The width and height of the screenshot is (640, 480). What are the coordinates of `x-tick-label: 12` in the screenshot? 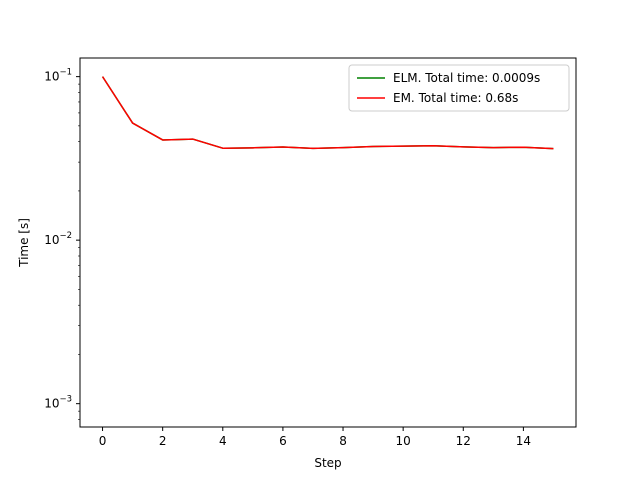 It's located at (463, 441).